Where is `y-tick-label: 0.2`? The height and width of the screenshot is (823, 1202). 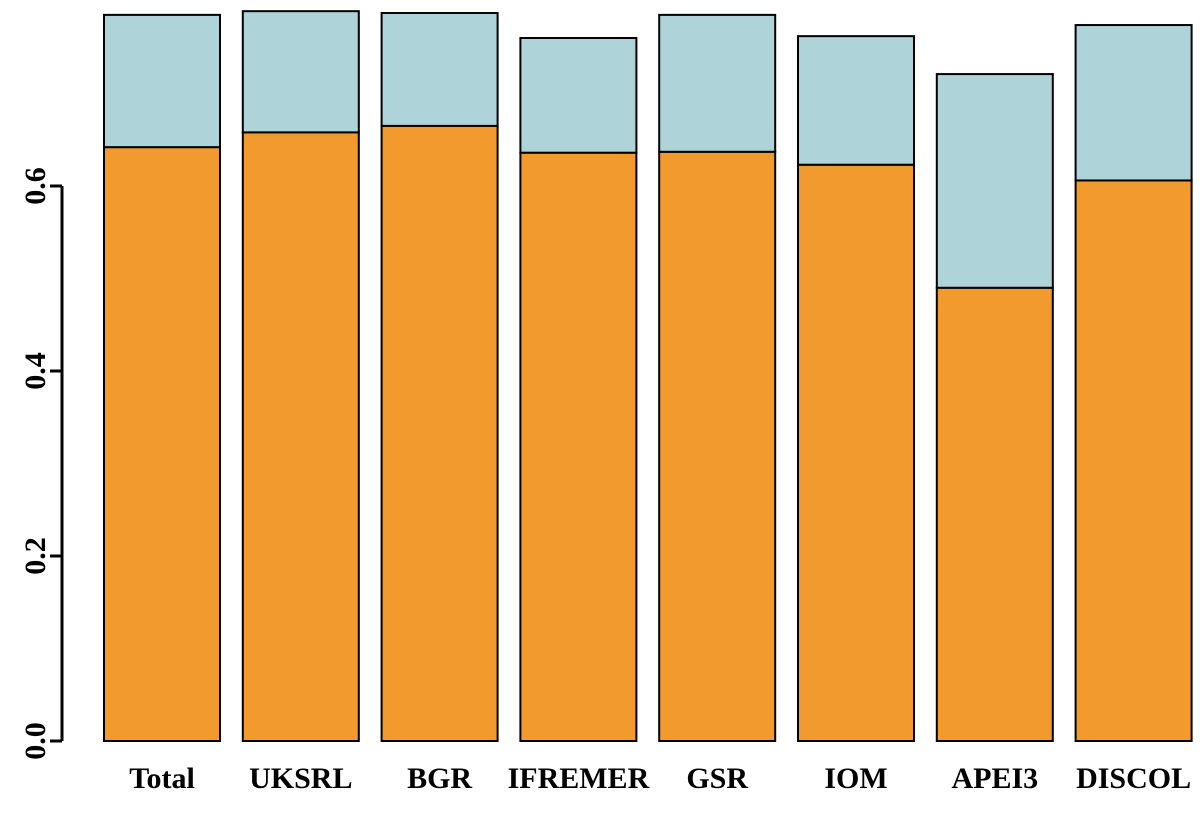
y-tick-label: 0.2 is located at coordinates (35, 556).